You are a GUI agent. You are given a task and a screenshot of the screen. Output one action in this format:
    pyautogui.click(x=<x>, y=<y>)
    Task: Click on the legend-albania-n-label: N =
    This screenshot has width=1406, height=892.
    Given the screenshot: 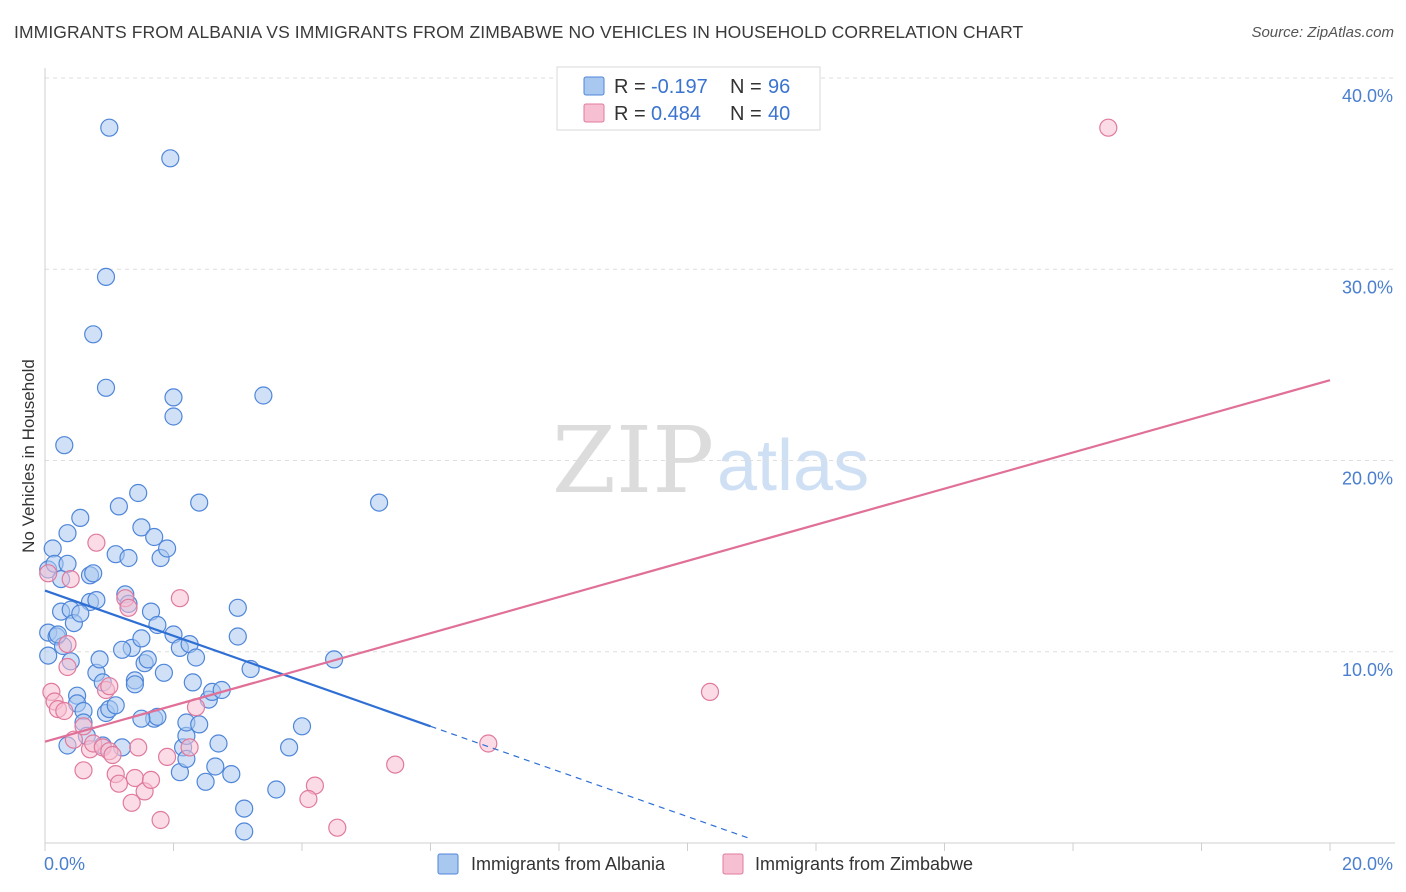 What is the action you would take?
    pyautogui.click(x=746, y=87)
    